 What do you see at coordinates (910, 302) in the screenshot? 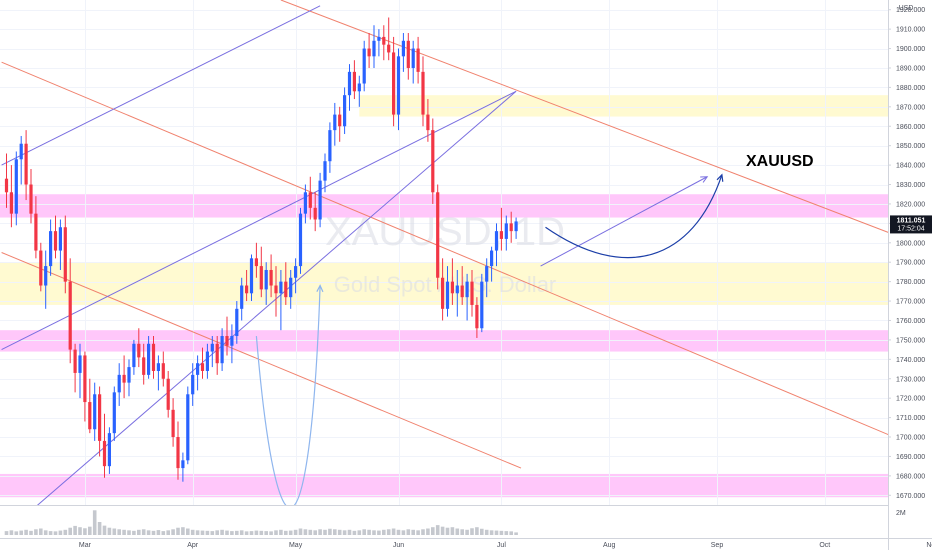
I see `price-tick-label: 1770.000` at bounding box center [910, 302].